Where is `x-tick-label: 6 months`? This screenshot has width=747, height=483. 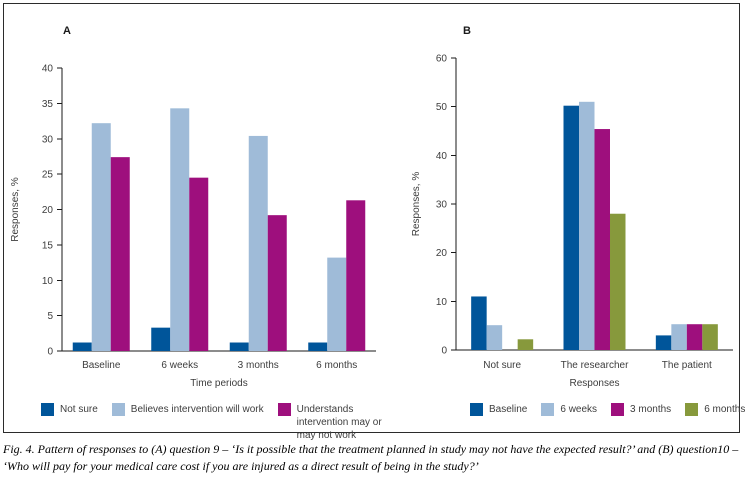
x-tick-label: 6 months is located at coordinates (336, 365).